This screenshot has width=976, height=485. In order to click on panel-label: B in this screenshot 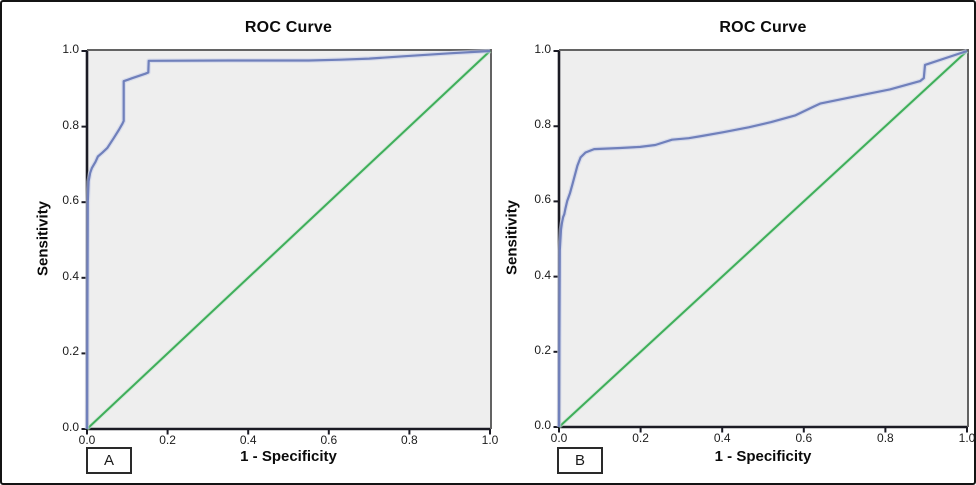, I will do `click(579, 460)`.